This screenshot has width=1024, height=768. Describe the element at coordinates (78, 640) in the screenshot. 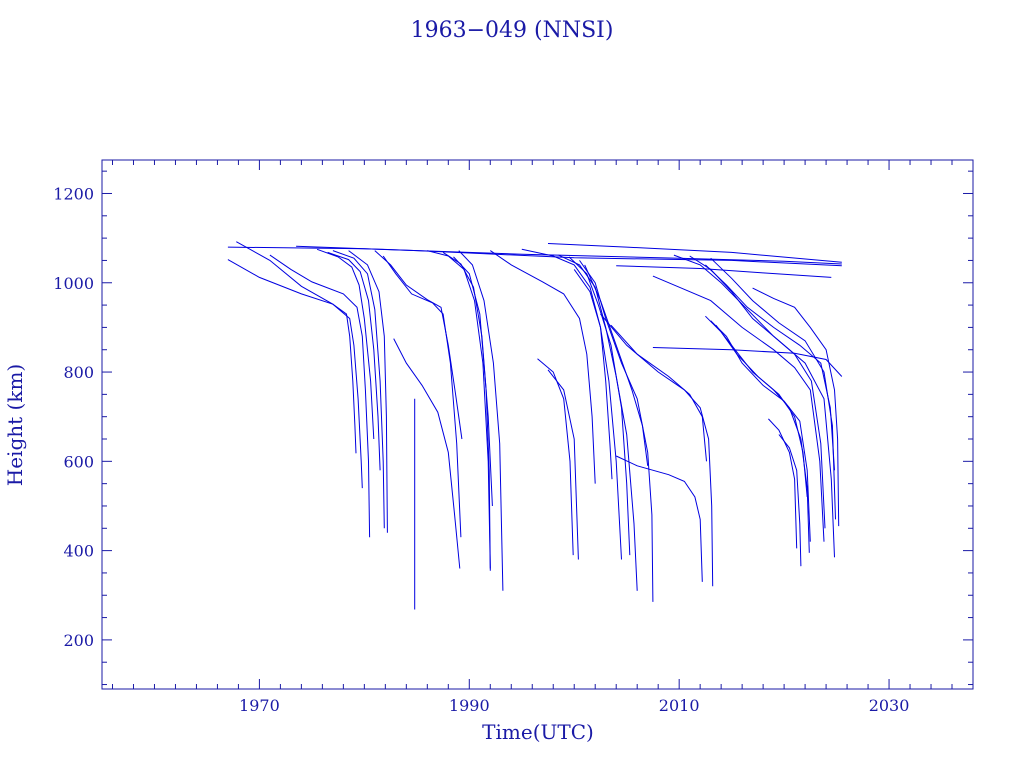

I see `y-tick-label: 200` at that location.